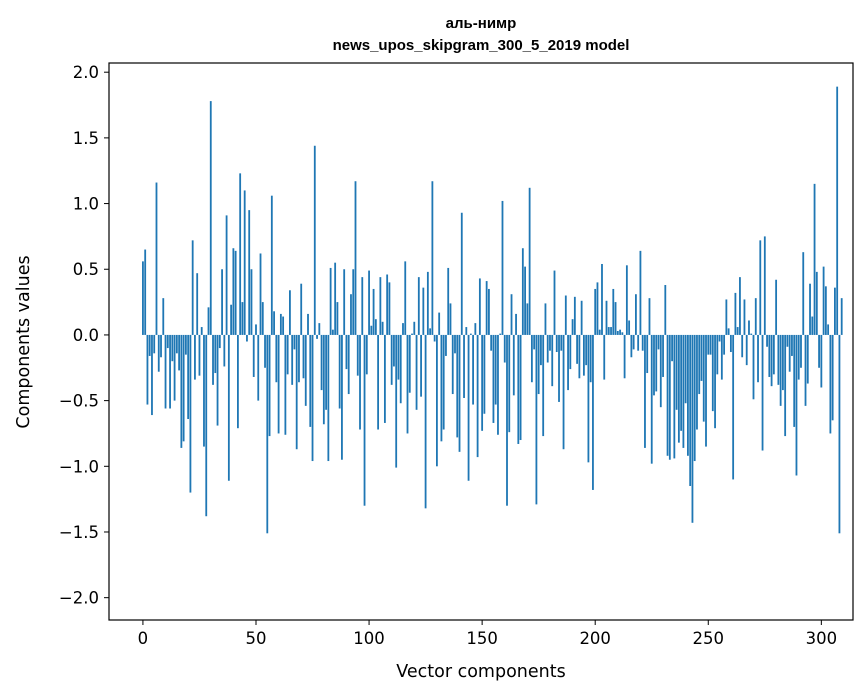  Describe the element at coordinates (79, 466) in the screenshot. I see `y-tick-label: −1.0` at that location.